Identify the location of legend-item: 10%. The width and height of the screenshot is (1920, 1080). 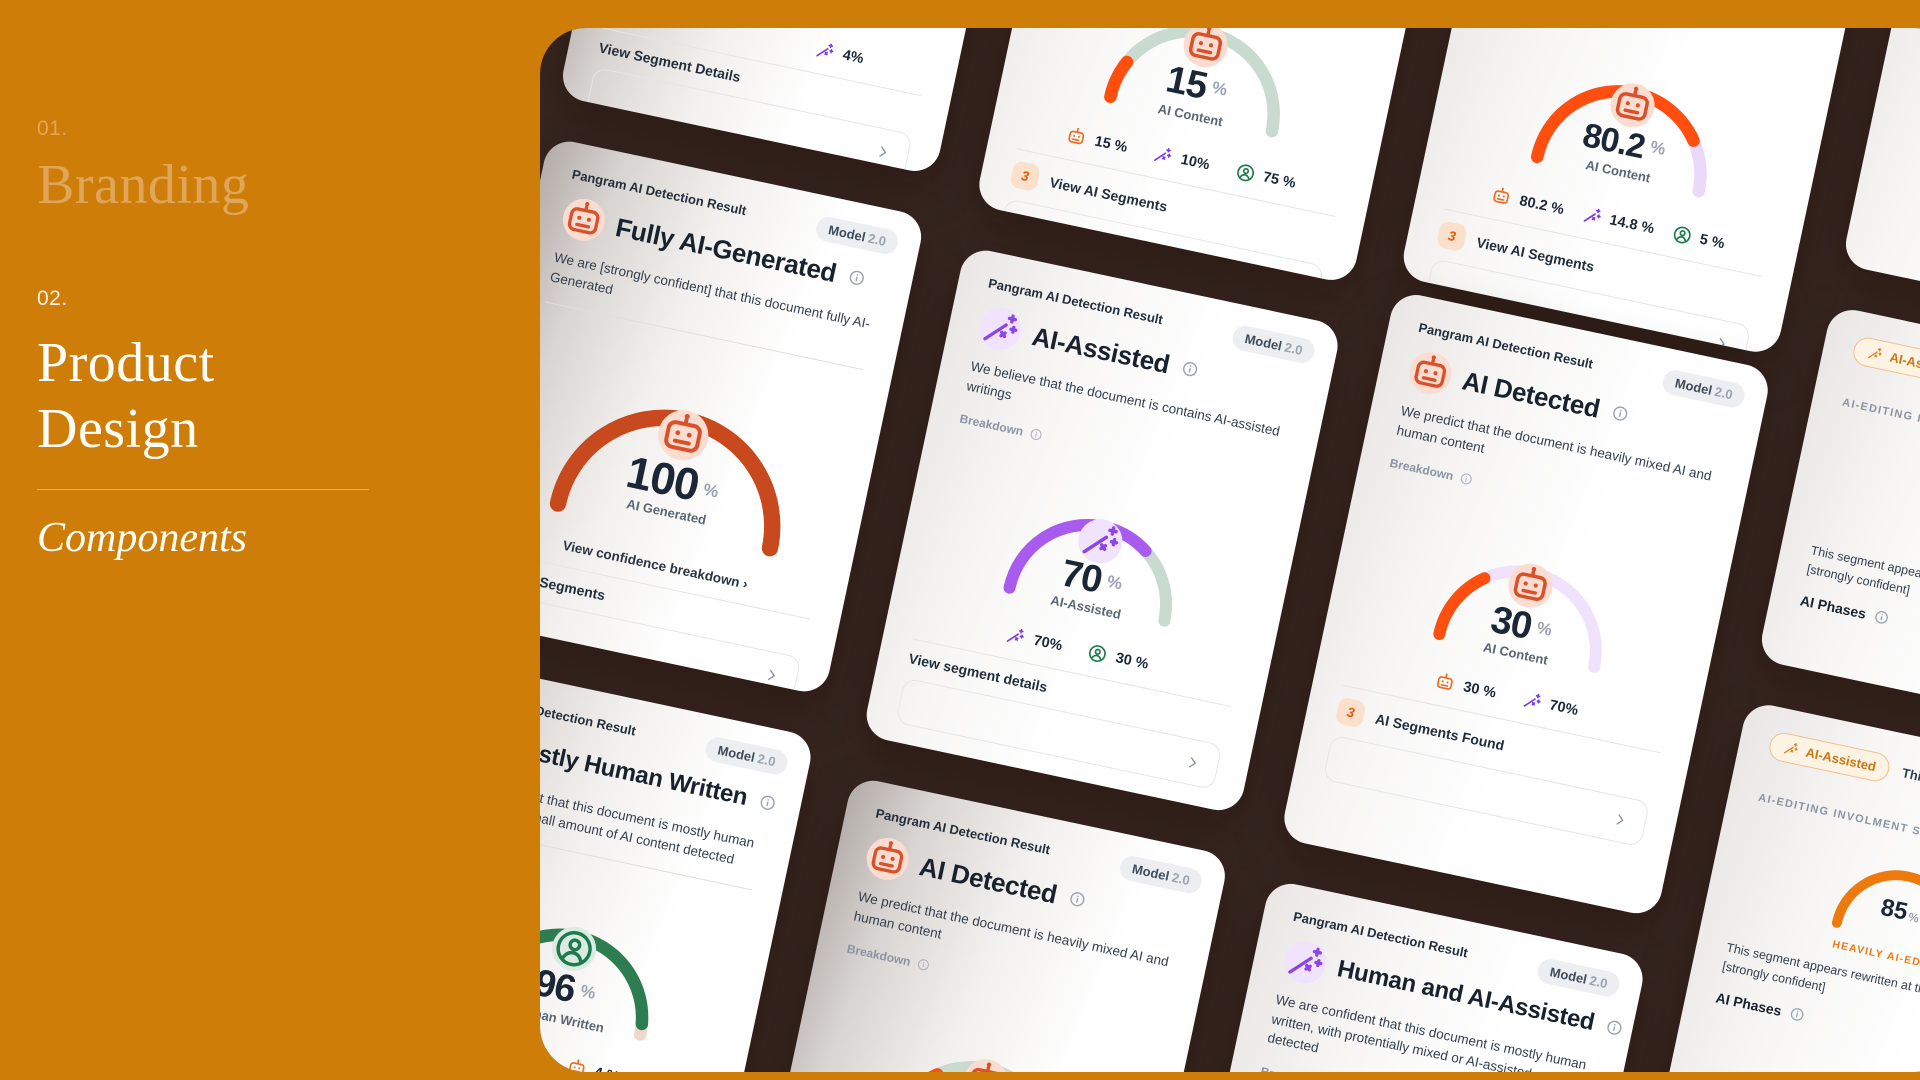
(1180, 159).